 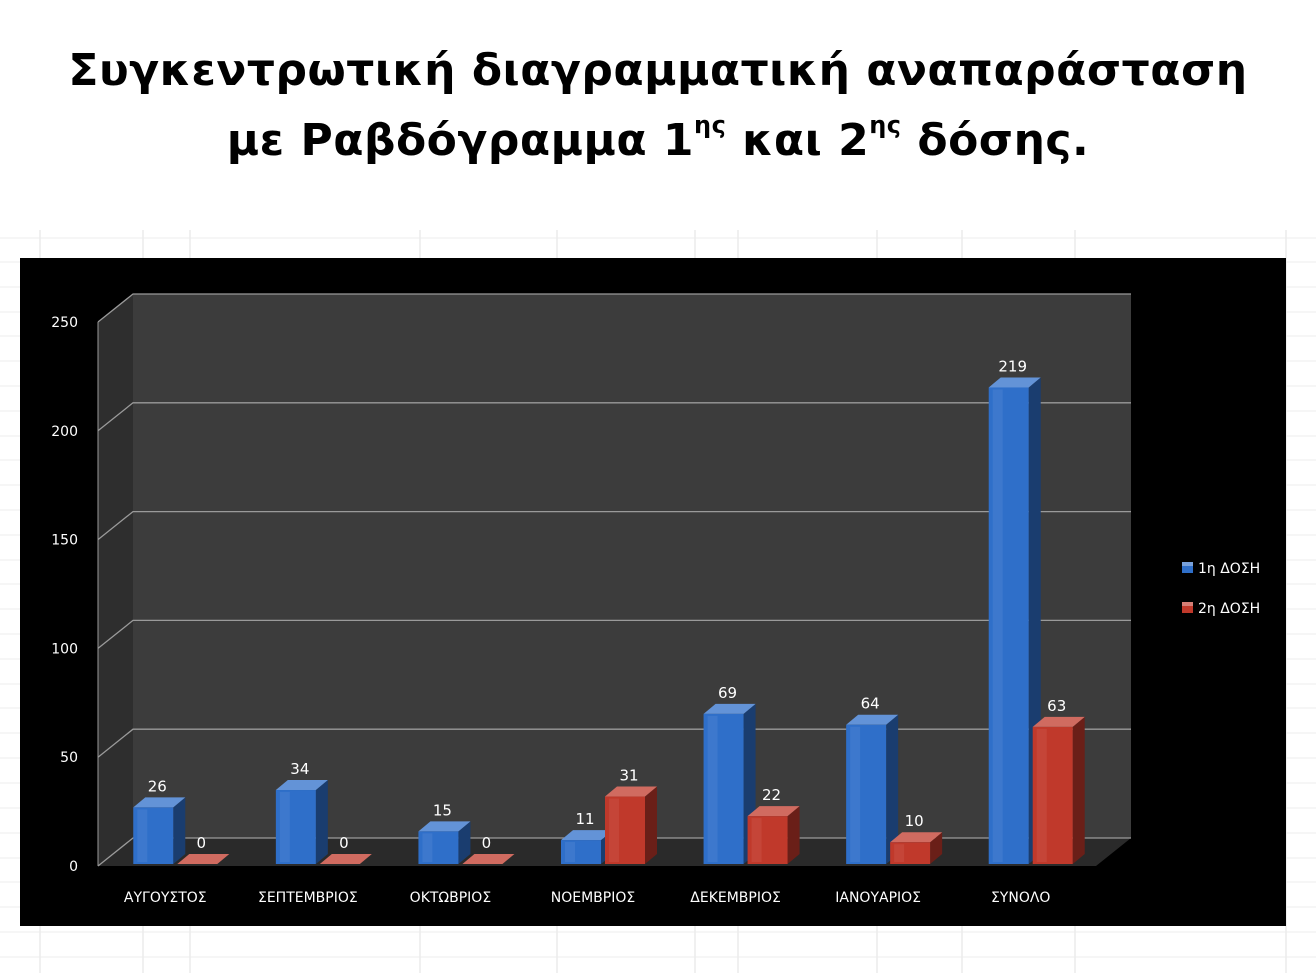 What do you see at coordinates (460, 140) in the screenshot?
I see `title-line-2-part-1: με Ραβδόγραμμα 1` at bounding box center [460, 140].